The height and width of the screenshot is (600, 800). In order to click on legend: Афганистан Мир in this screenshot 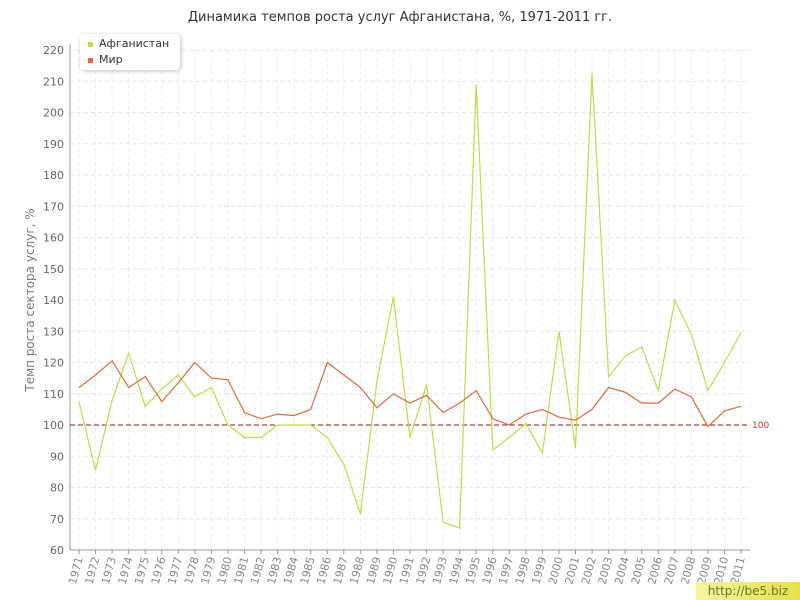, I will do `click(130, 52)`.